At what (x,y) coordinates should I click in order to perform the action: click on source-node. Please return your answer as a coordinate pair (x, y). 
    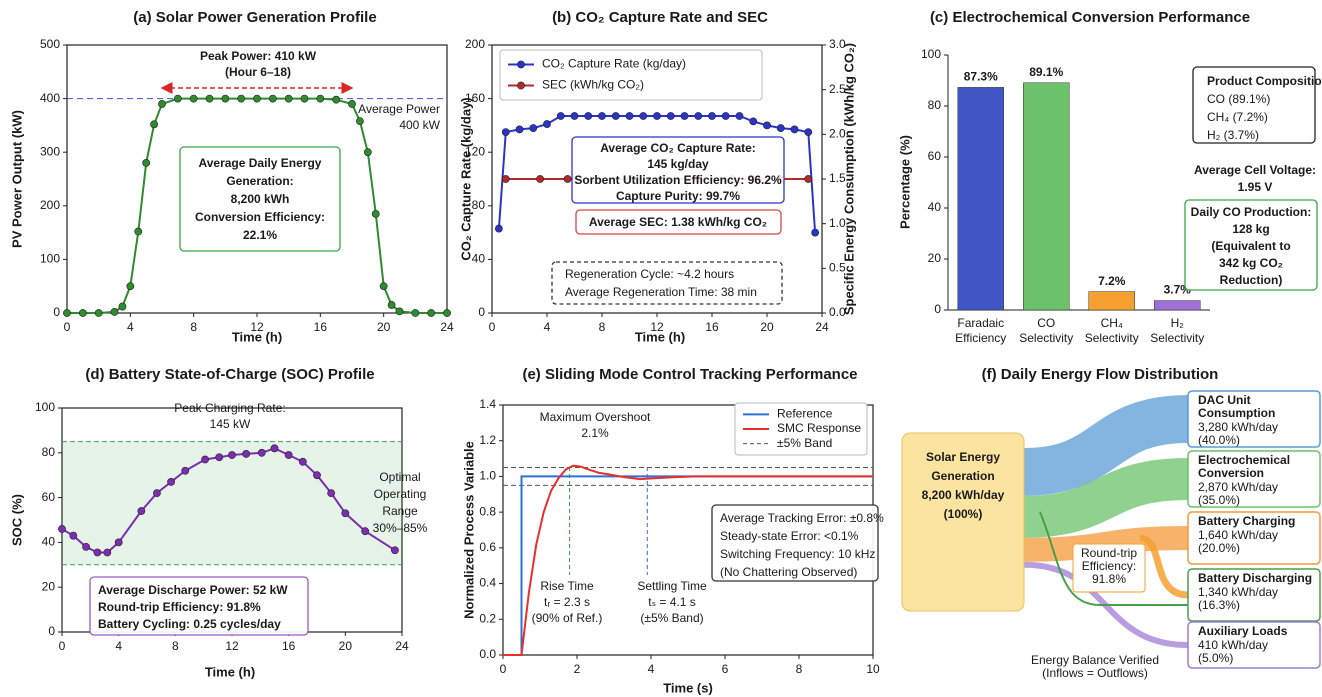
    Looking at the image, I should click on (963, 522).